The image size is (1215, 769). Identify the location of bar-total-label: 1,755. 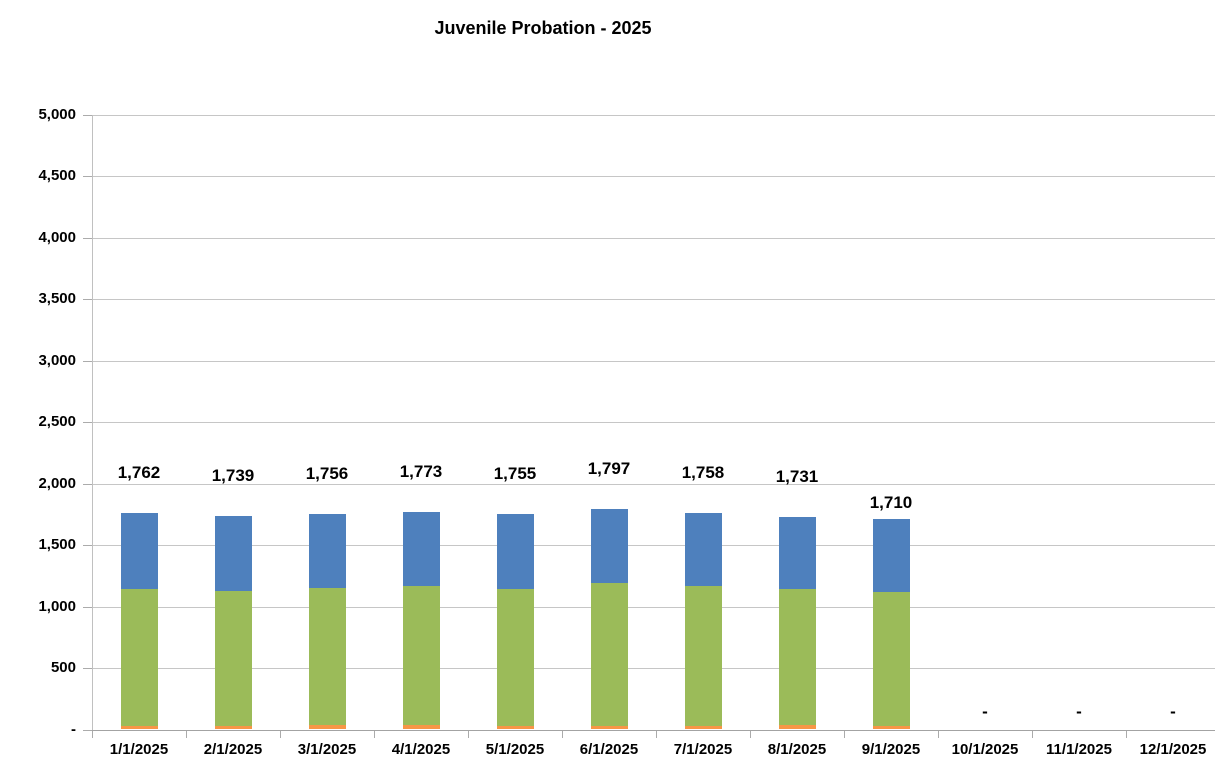
(515, 473).